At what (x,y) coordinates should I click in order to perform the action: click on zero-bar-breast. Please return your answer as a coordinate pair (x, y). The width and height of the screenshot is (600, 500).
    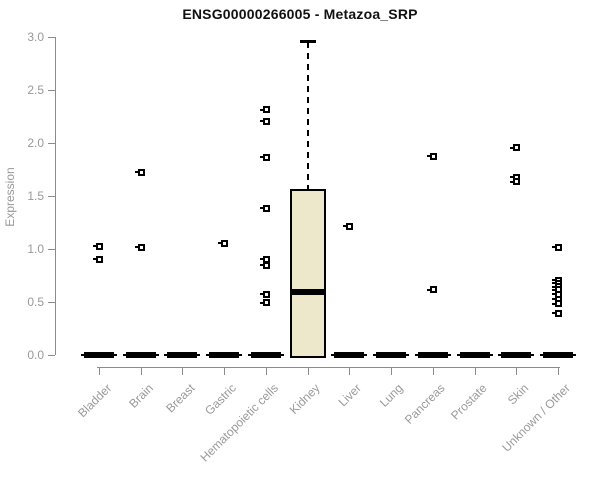
    Looking at the image, I should click on (182, 355).